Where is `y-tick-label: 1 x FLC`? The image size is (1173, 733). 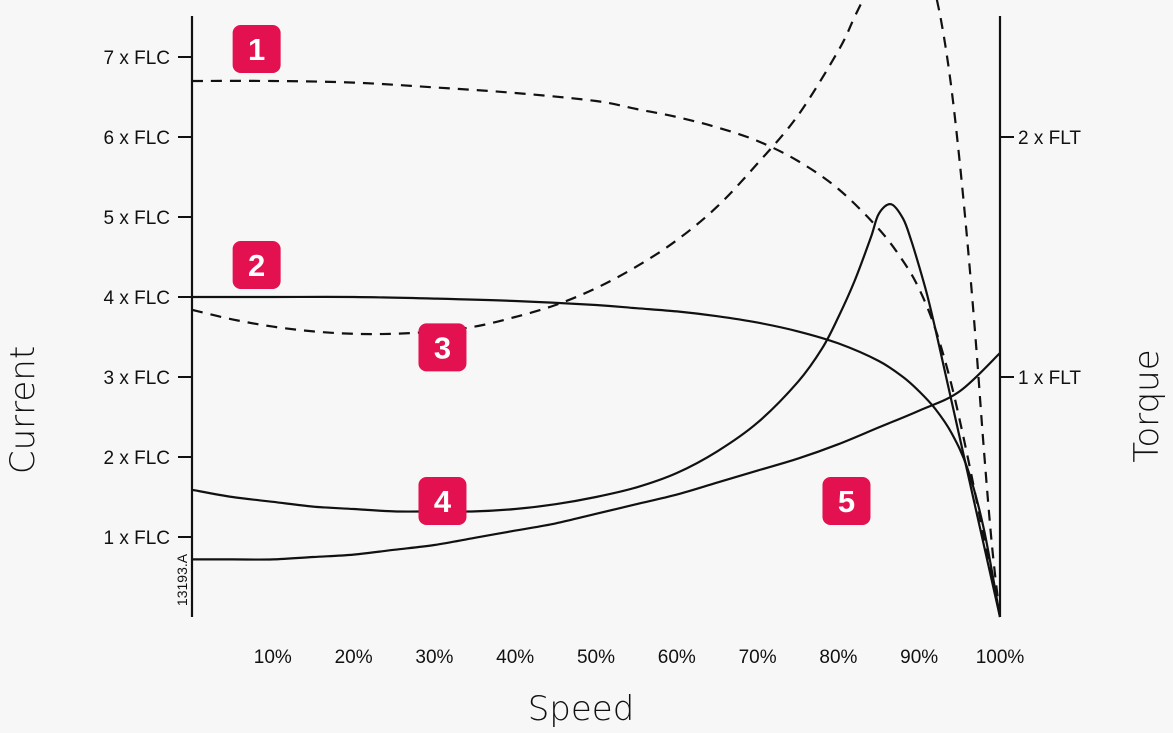
y-tick-label: 1 x FLC is located at coordinates (136, 538).